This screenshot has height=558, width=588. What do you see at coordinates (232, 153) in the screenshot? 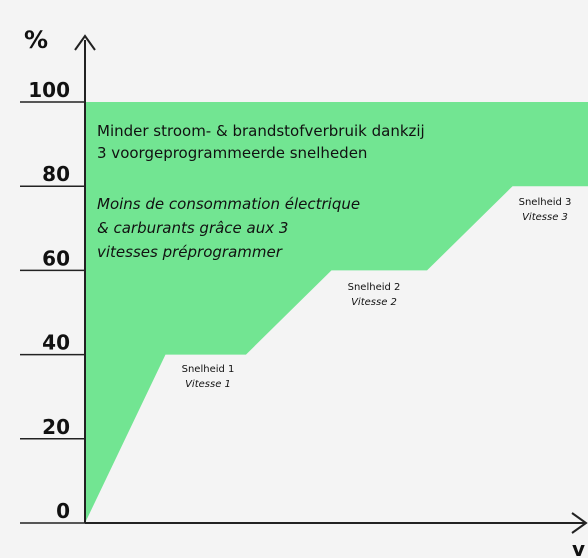
I see `annotation-nl: 3 voorgeprogrammeerde snelheden` at bounding box center [232, 153].